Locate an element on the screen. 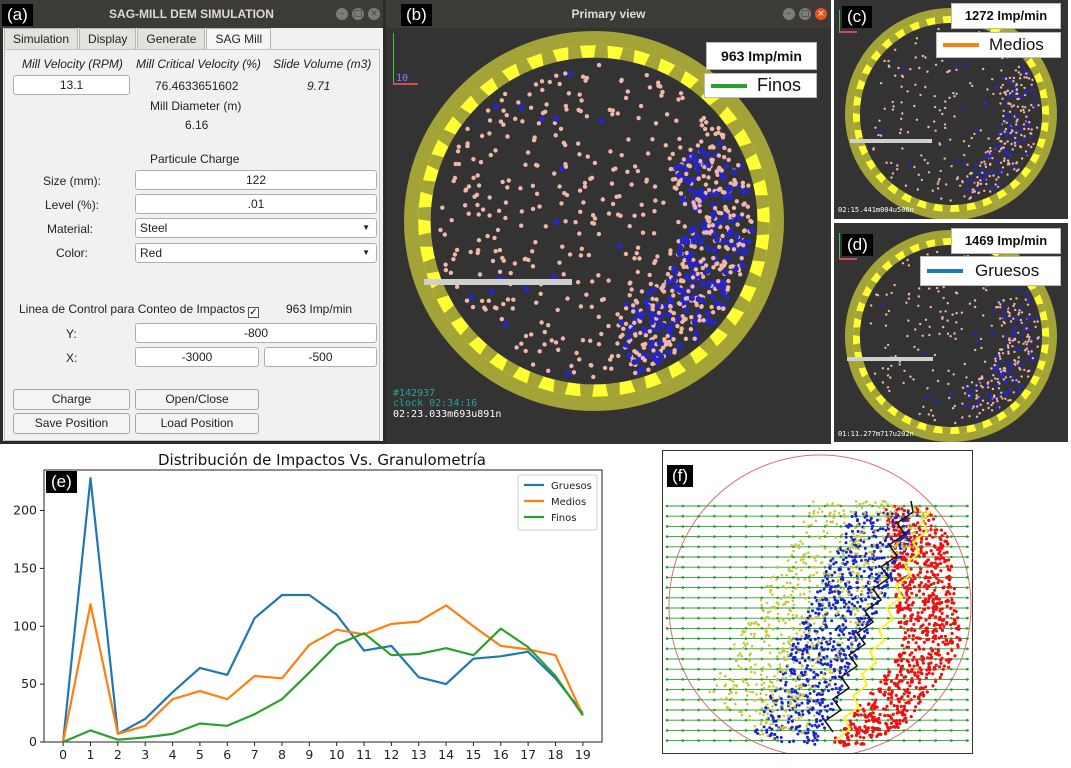 The width and height of the screenshot is (1071, 768). panel-label-c: (c) is located at coordinates (857, 17).